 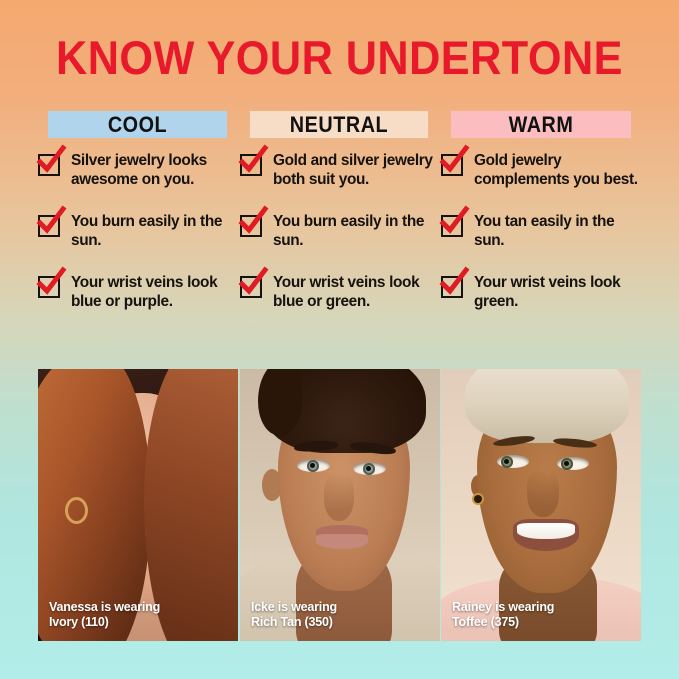 I want to click on list-item: Silver jewelry looks awesome on you., so click(x=137, y=166).